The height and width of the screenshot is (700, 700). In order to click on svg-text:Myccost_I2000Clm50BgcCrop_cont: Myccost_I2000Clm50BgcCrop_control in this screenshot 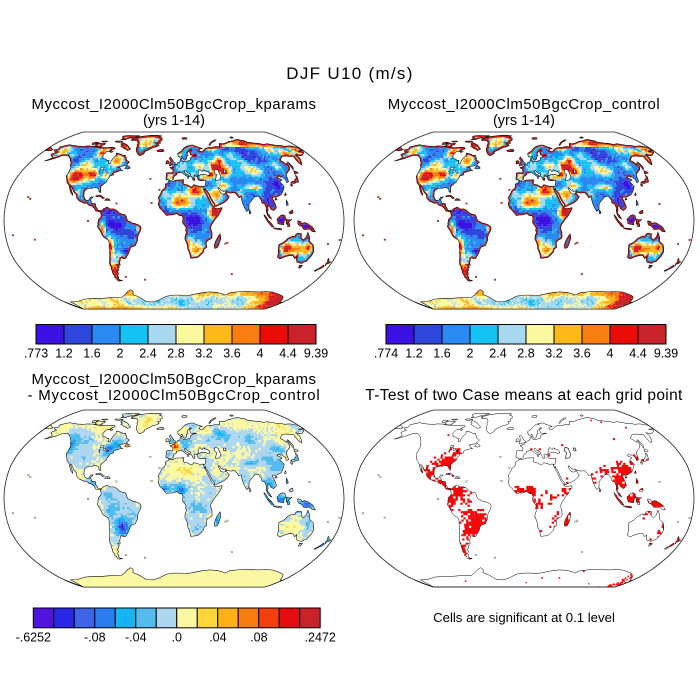, I will do `click(524, 104)`.